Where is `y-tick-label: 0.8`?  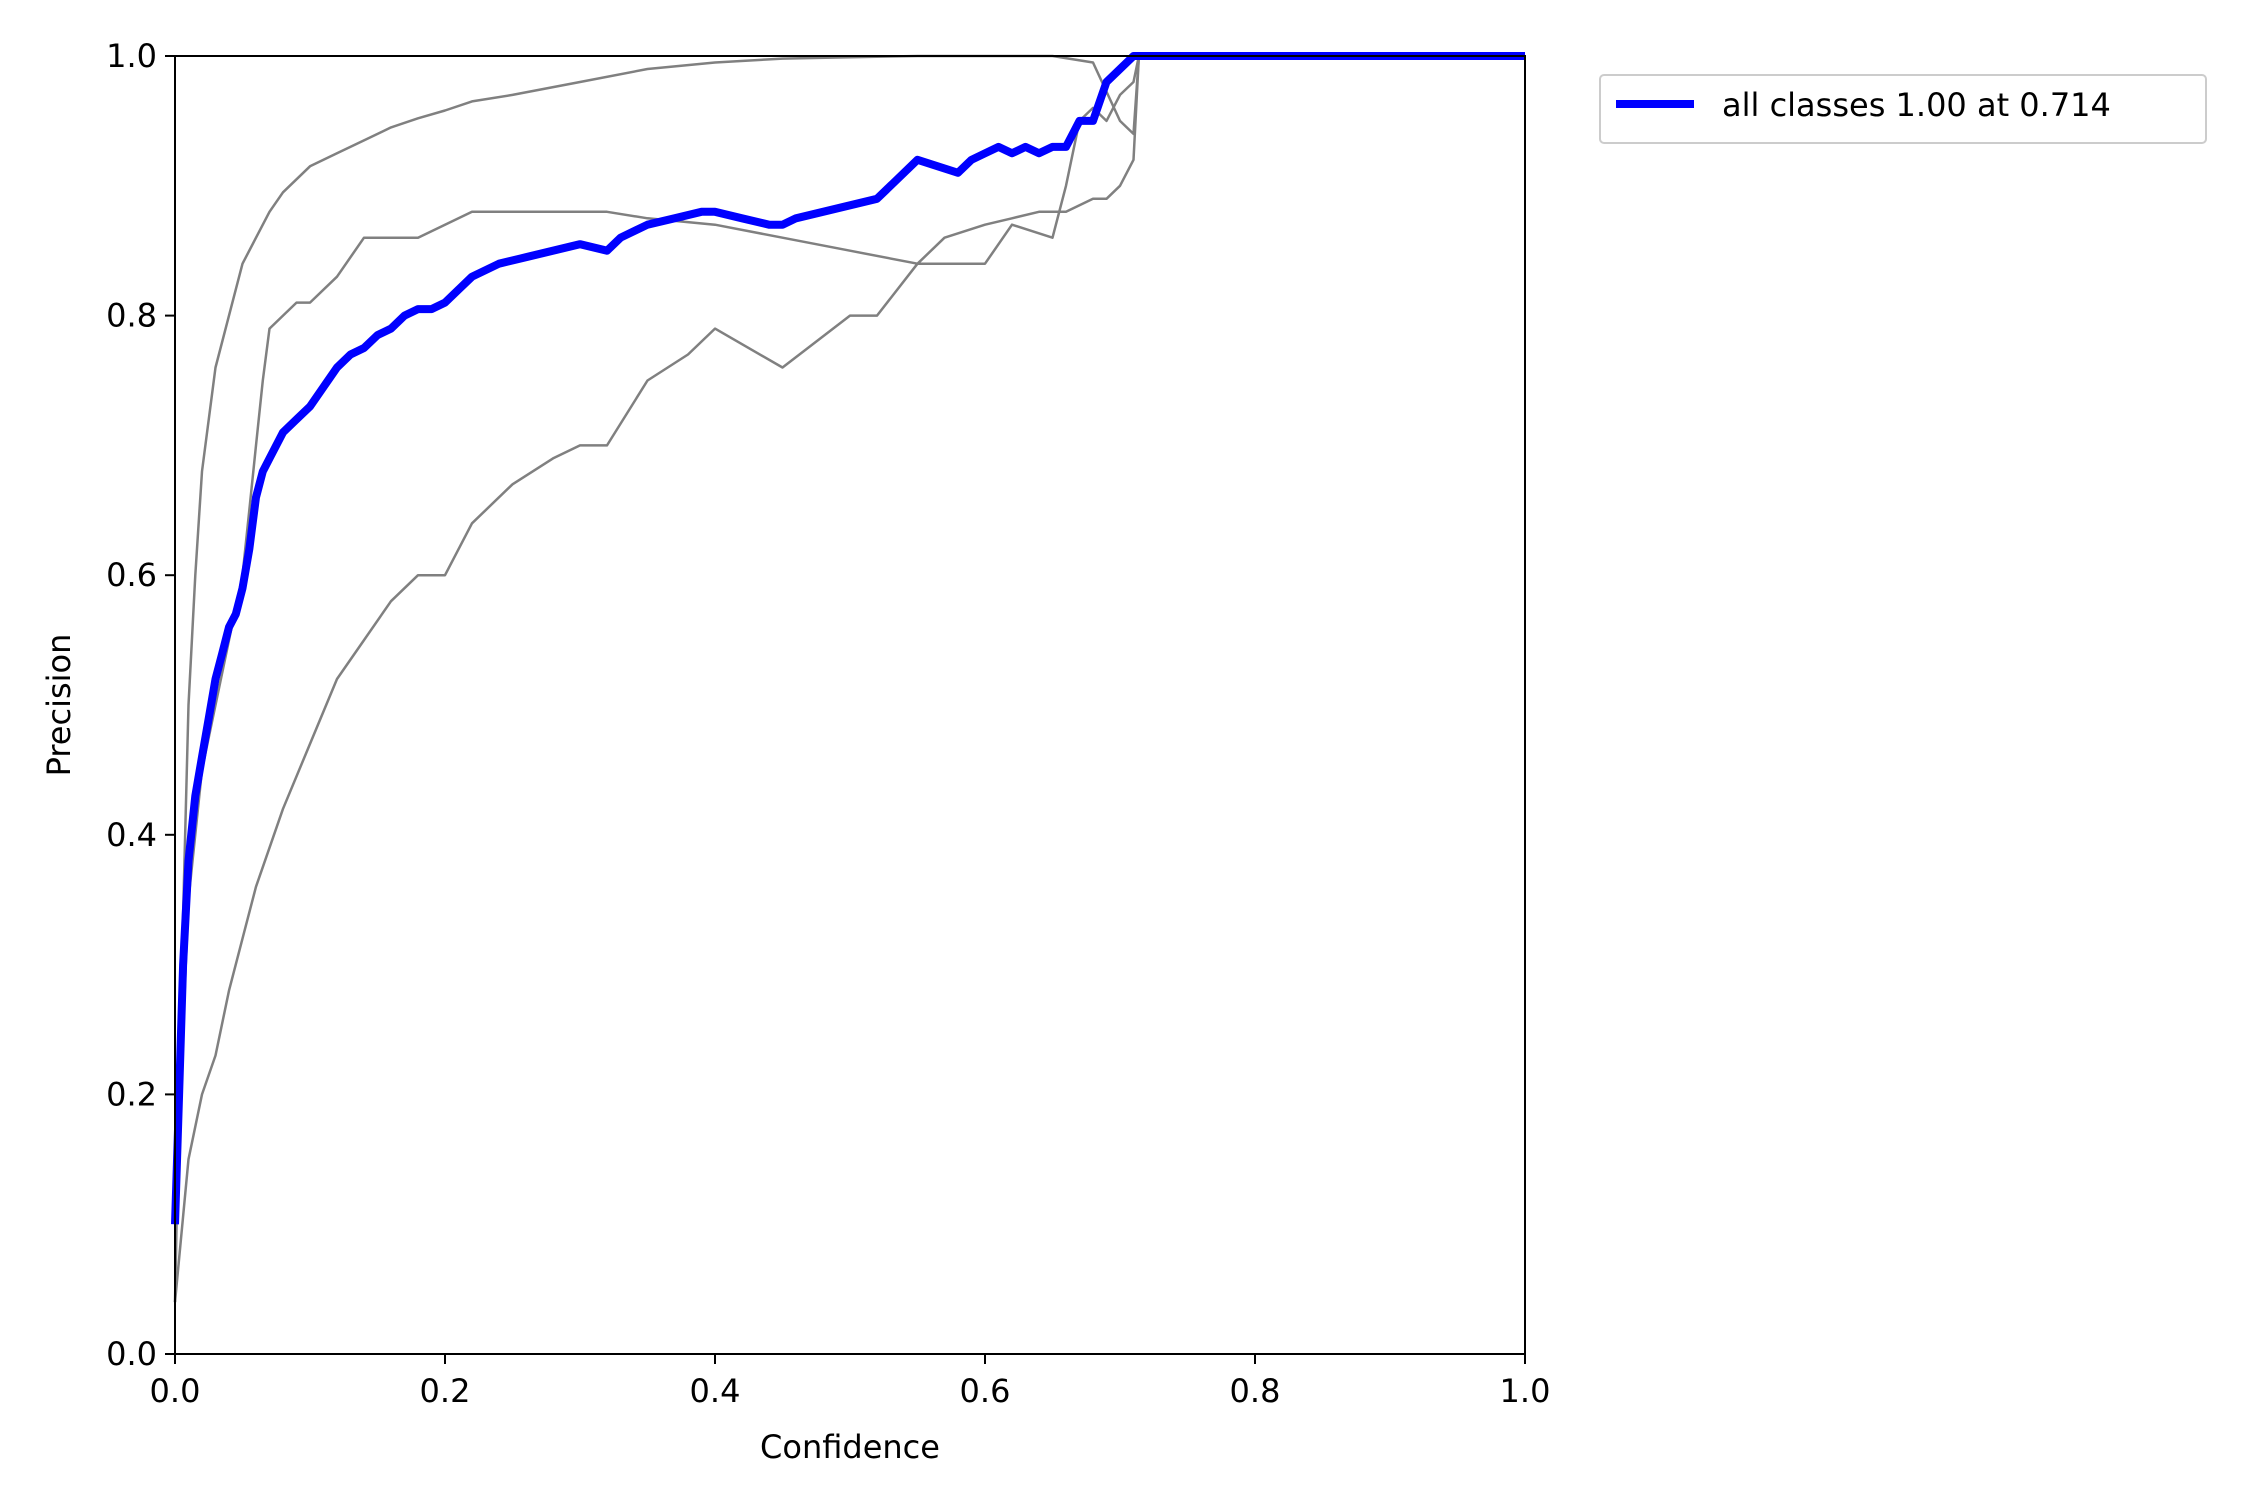 y-tick-label: 0.8 is located at coordinates (131, 316).